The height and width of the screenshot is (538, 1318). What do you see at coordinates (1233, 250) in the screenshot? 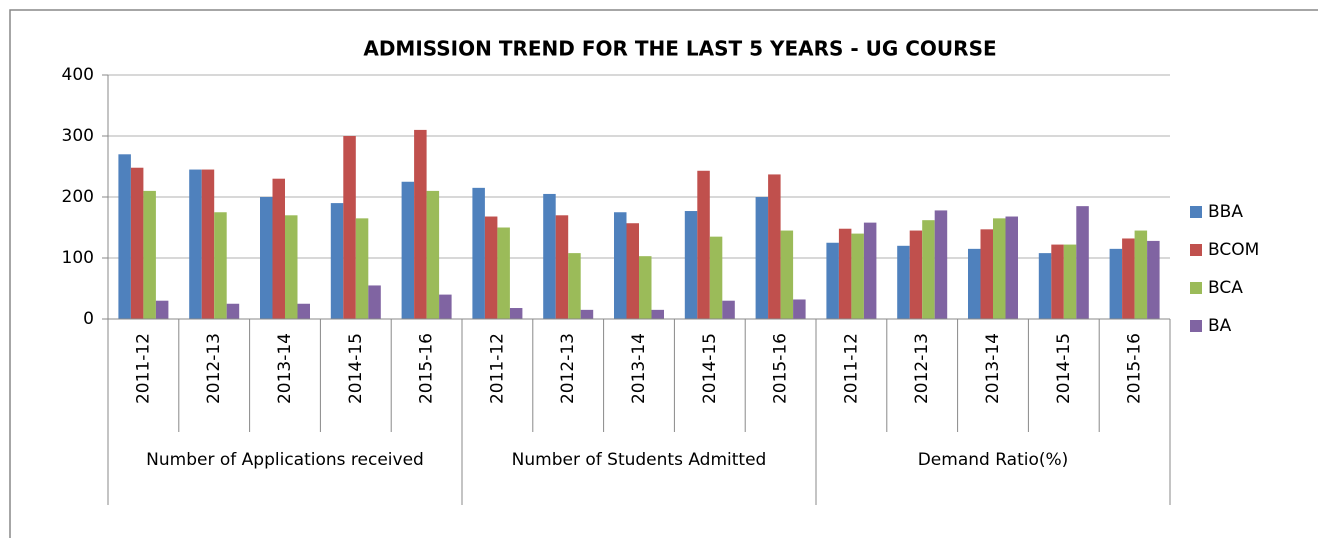
I see `legend-label: BCOM` at bounding box center [1233, 250].